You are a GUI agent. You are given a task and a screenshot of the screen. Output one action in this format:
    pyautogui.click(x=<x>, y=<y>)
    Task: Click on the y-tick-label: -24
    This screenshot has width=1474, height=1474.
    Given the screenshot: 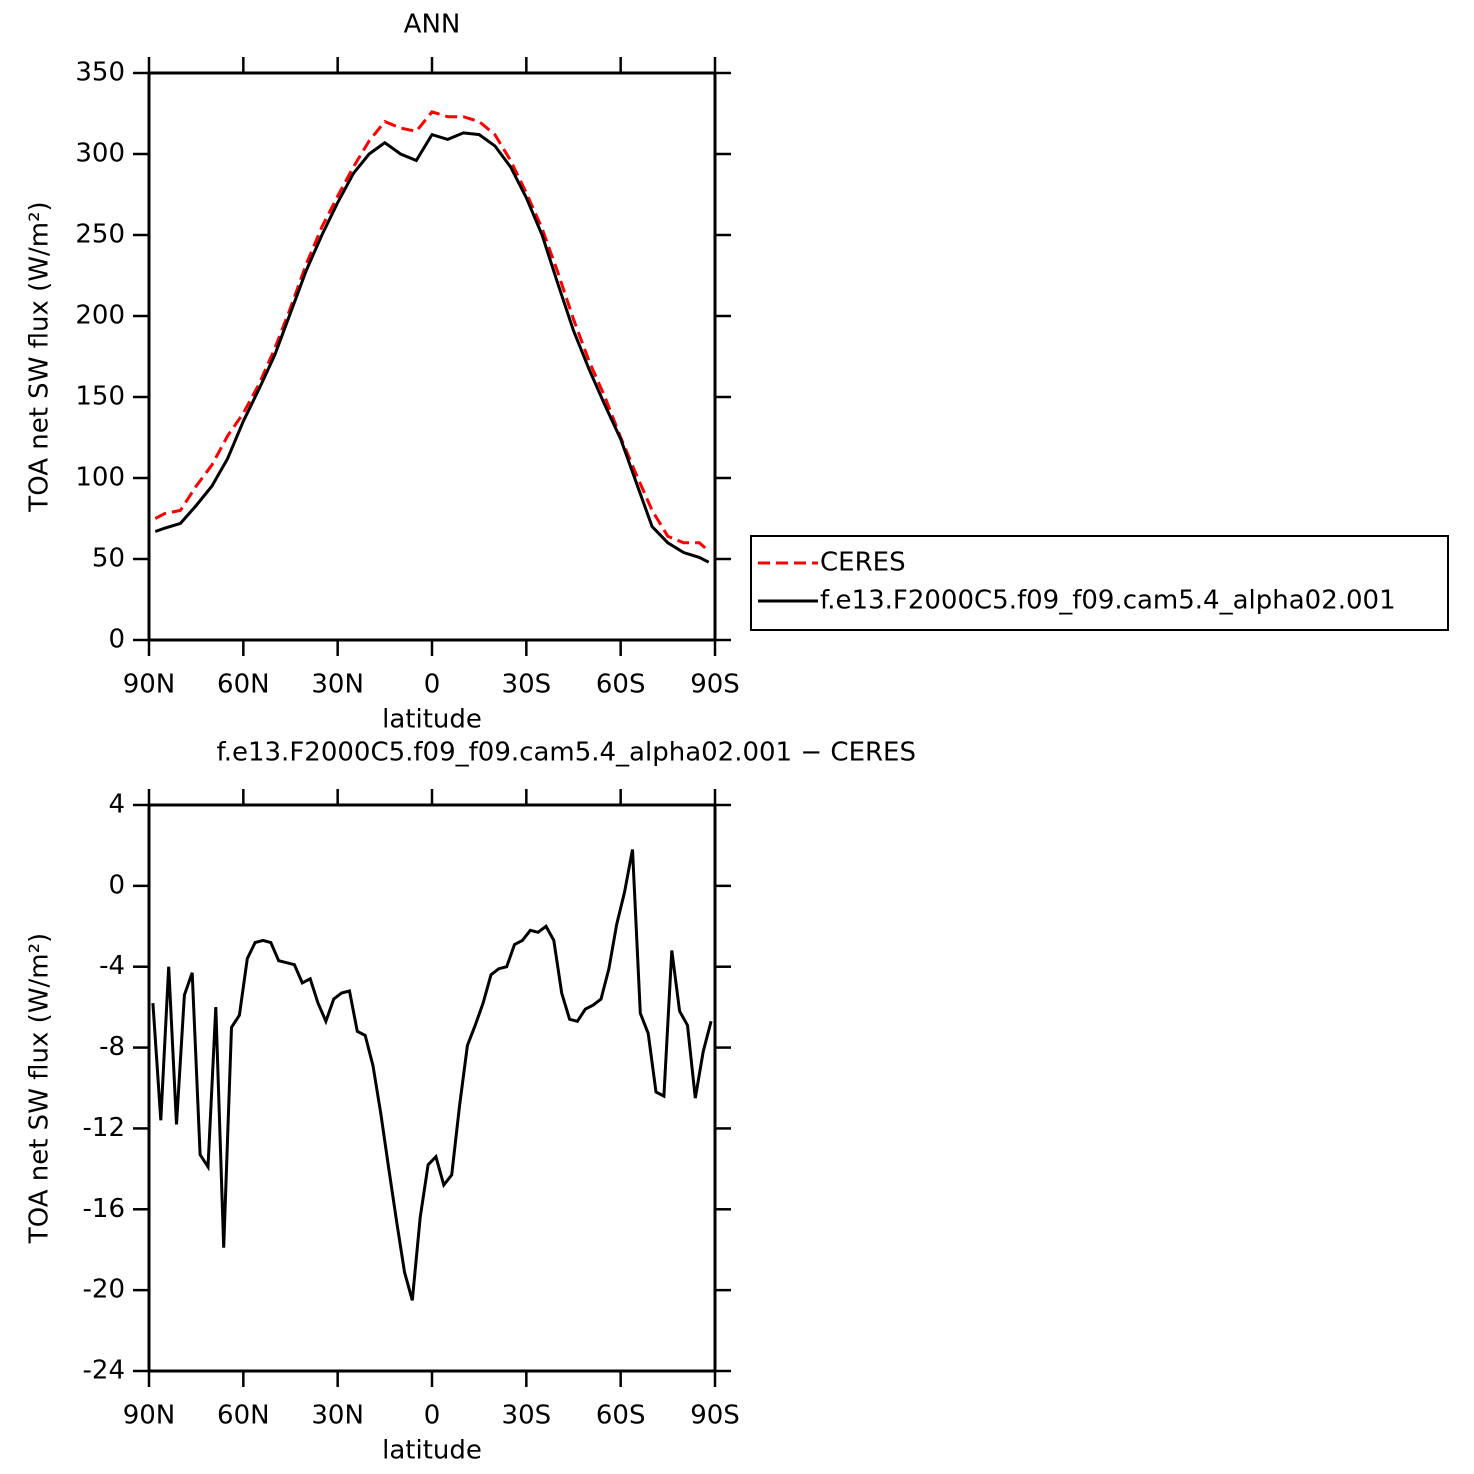 What is the action you would take?
    pyautogui.click(x=104, y=1371)
    